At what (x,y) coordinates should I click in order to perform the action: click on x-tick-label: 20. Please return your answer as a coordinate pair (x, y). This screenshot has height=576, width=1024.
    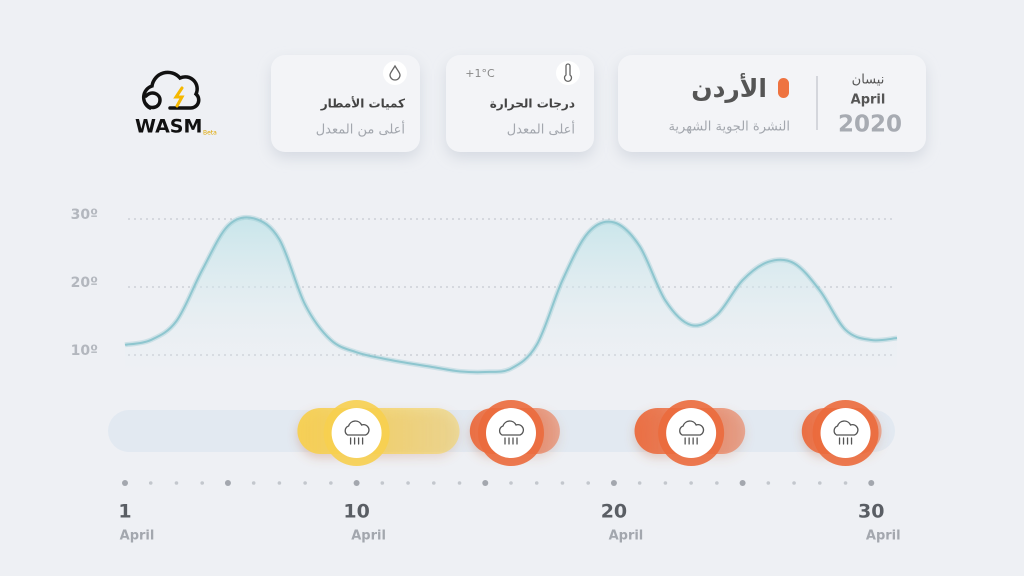
    Looking at the image, I should click on (614, 512).